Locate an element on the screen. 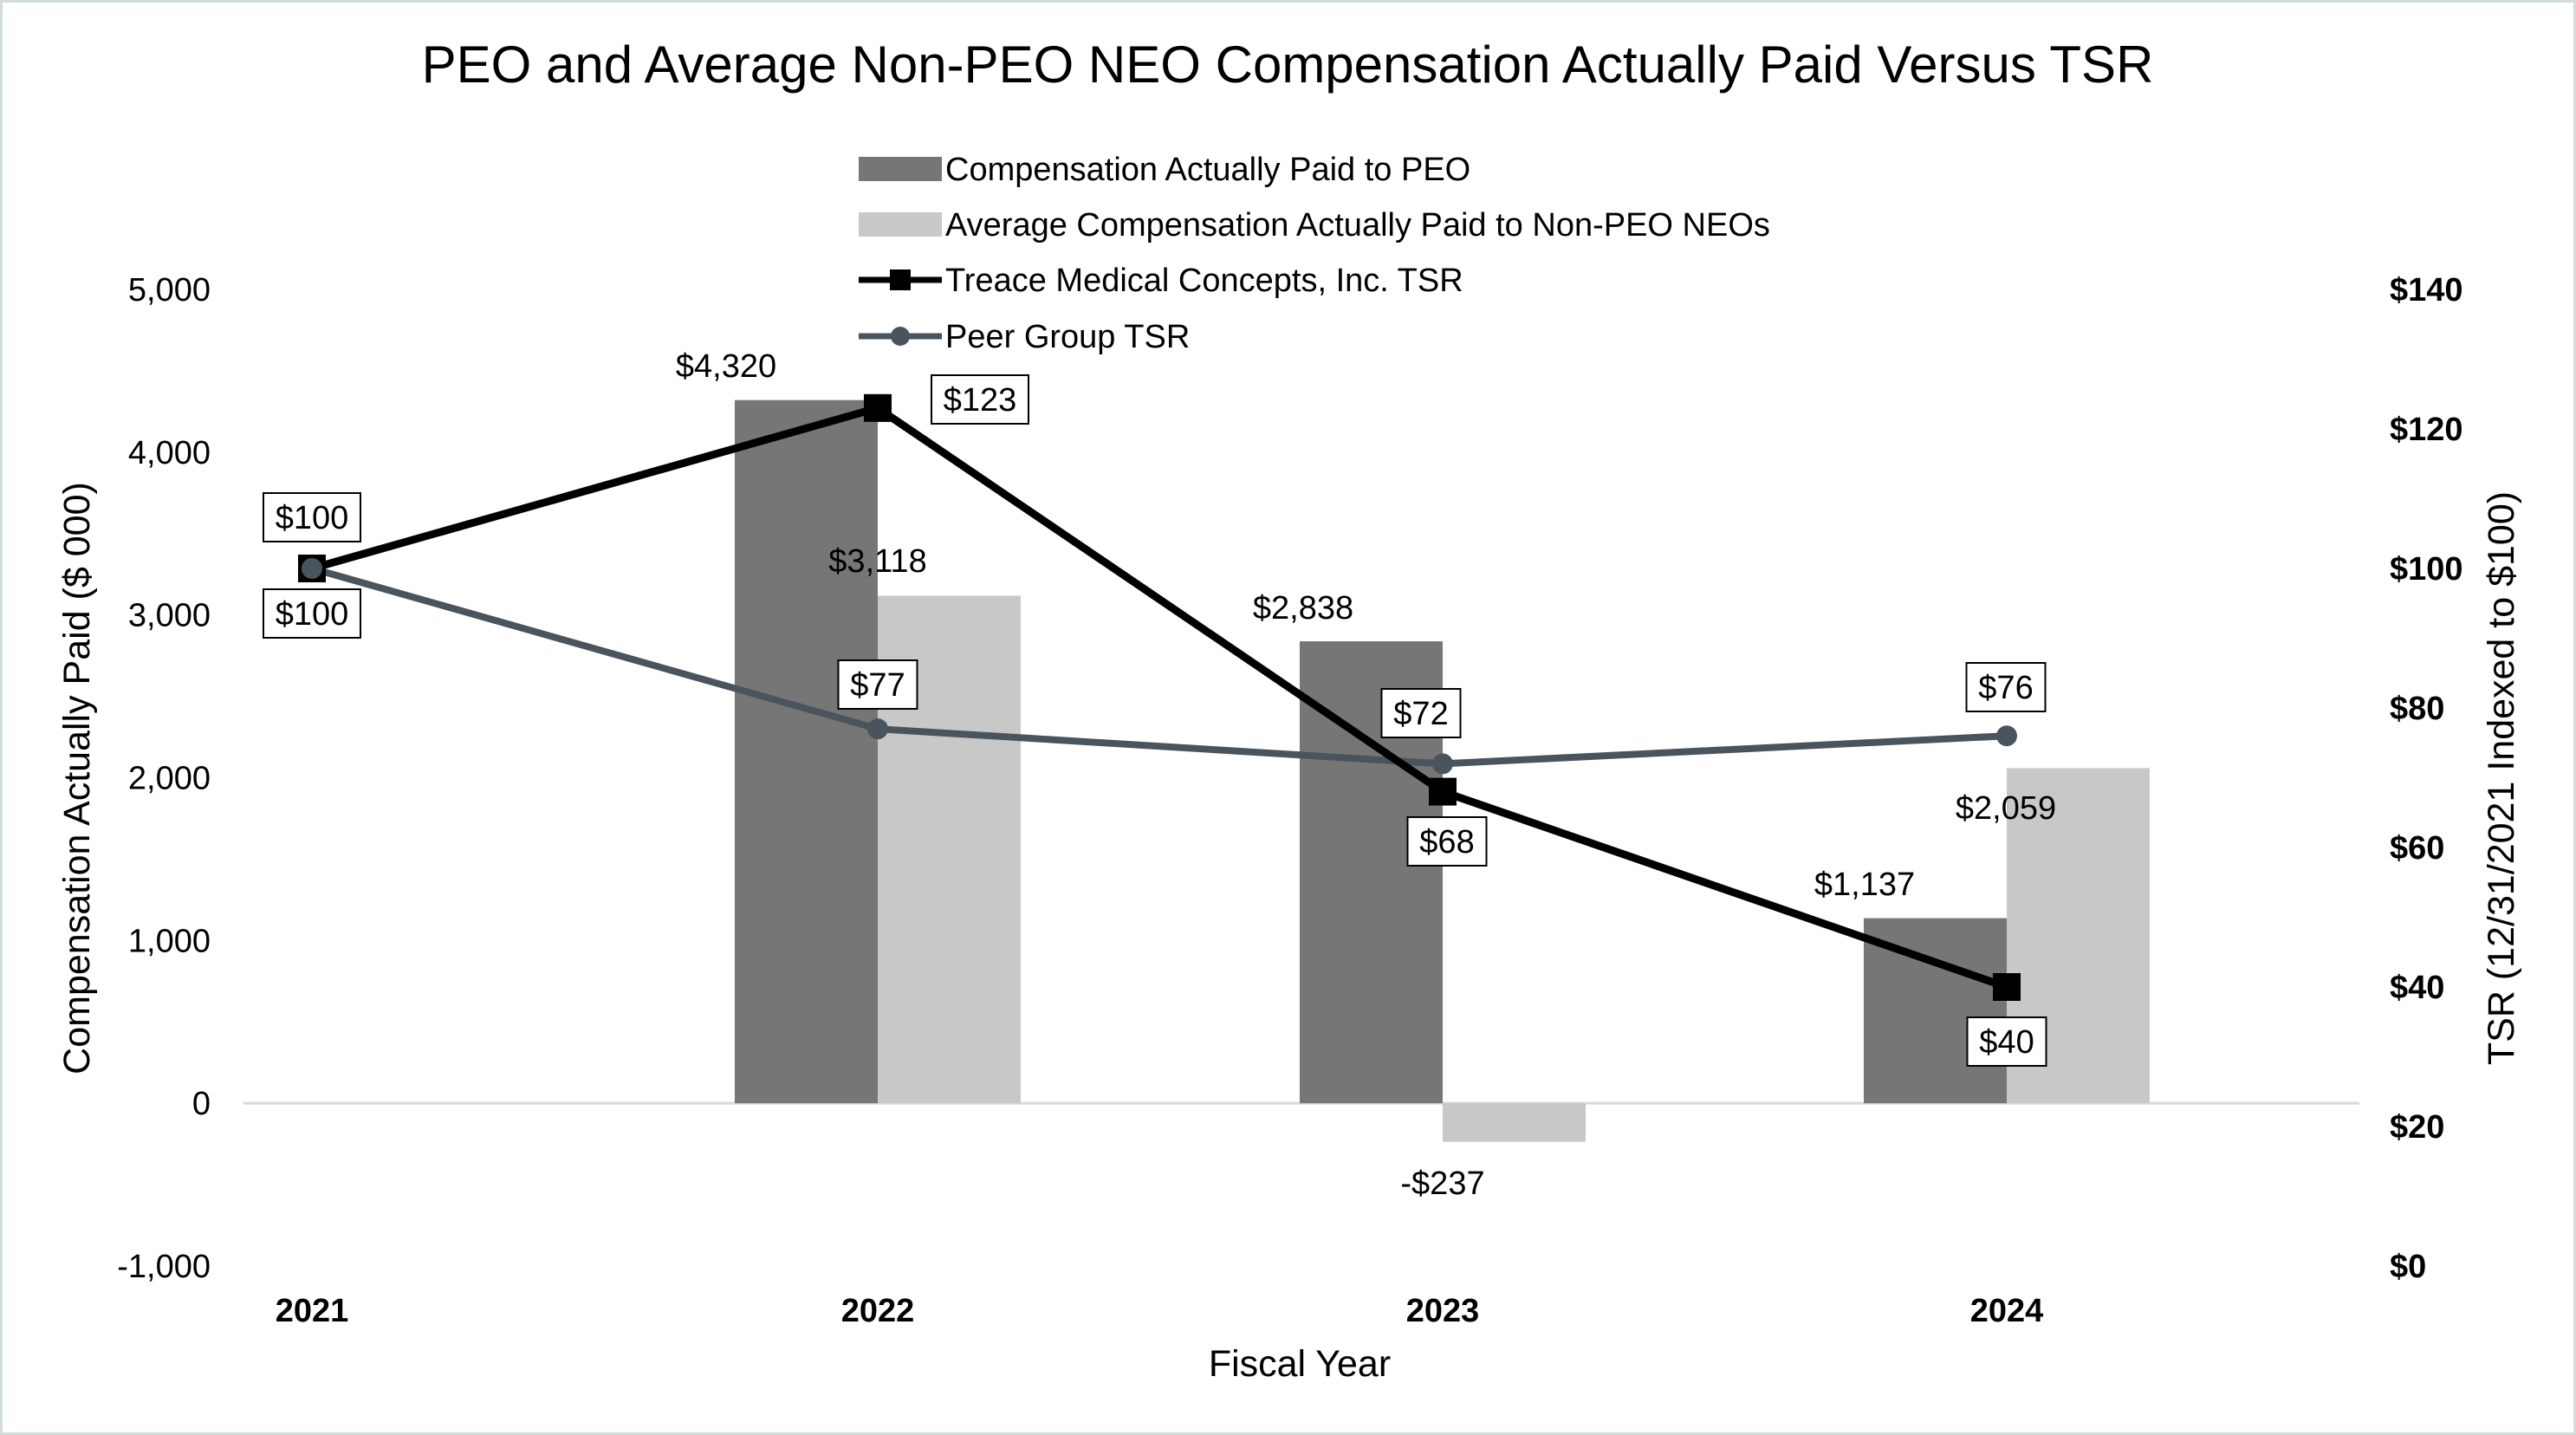 This screenshot has height=1435, width=2576. y2-tick-label: $60 is located at coordinates (2417, 848).